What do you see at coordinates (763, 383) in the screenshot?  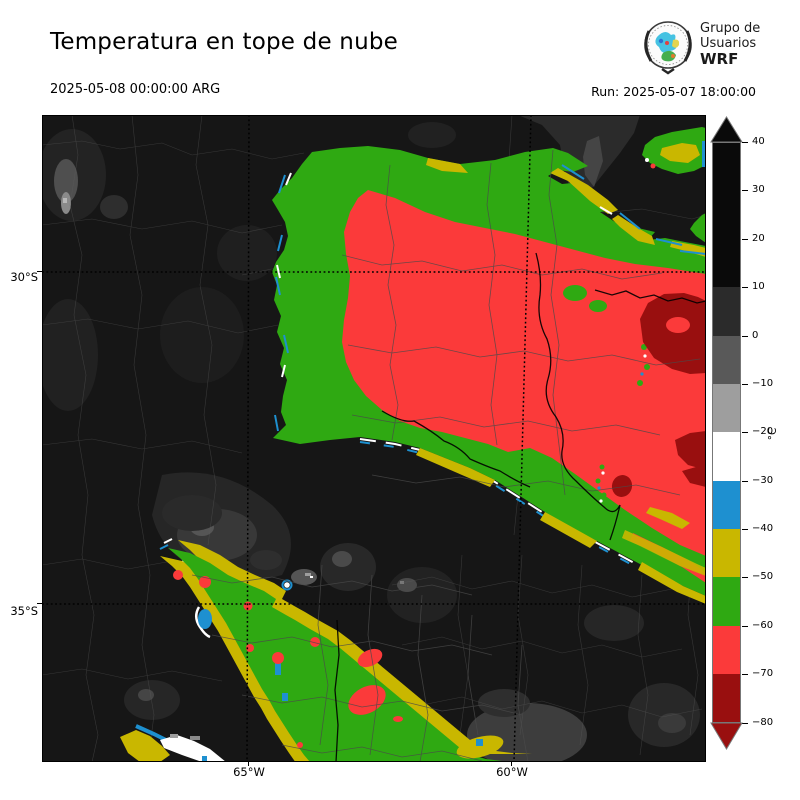 I see `colorbar-tick-label: −10` at bounding box center [763, 383].